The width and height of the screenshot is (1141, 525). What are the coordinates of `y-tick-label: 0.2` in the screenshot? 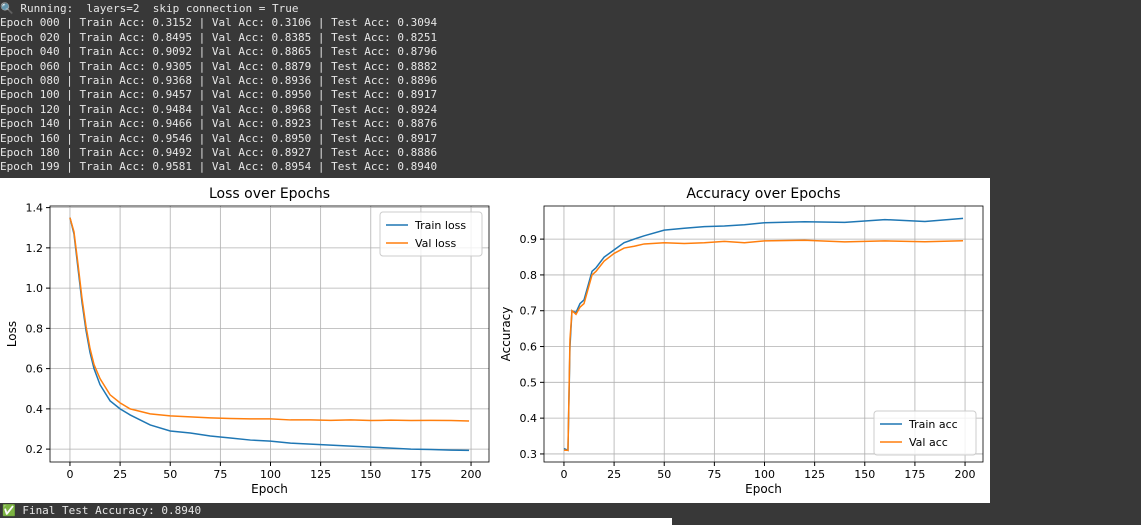 It's located at (35, 449).